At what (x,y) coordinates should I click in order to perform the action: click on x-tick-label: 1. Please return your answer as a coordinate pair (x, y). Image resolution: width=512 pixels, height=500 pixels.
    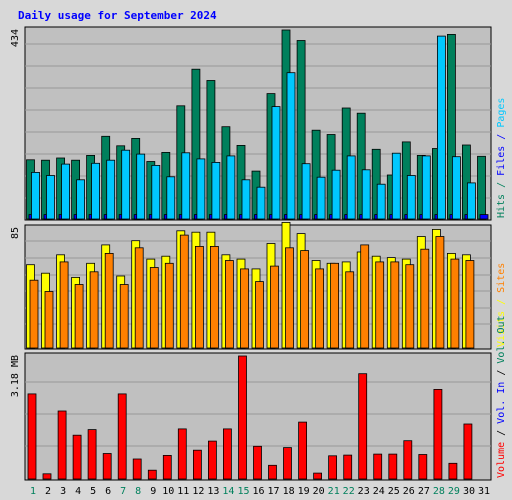
    Looking at the image, I should click on (33, 491).